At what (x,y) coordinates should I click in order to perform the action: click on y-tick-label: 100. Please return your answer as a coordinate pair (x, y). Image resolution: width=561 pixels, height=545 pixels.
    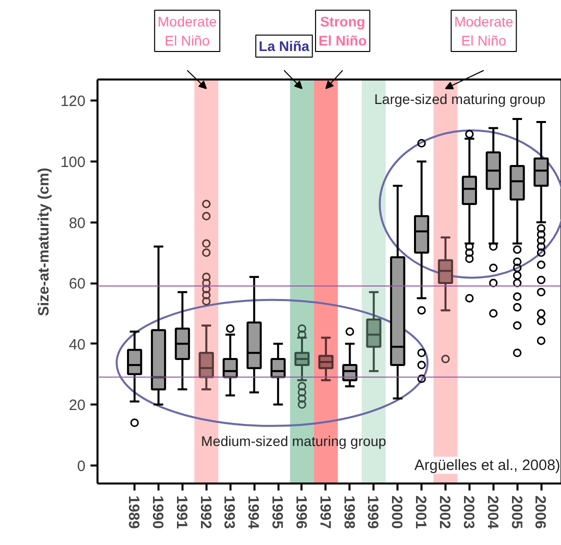
    Looking at the image, I should click on (73, 162).